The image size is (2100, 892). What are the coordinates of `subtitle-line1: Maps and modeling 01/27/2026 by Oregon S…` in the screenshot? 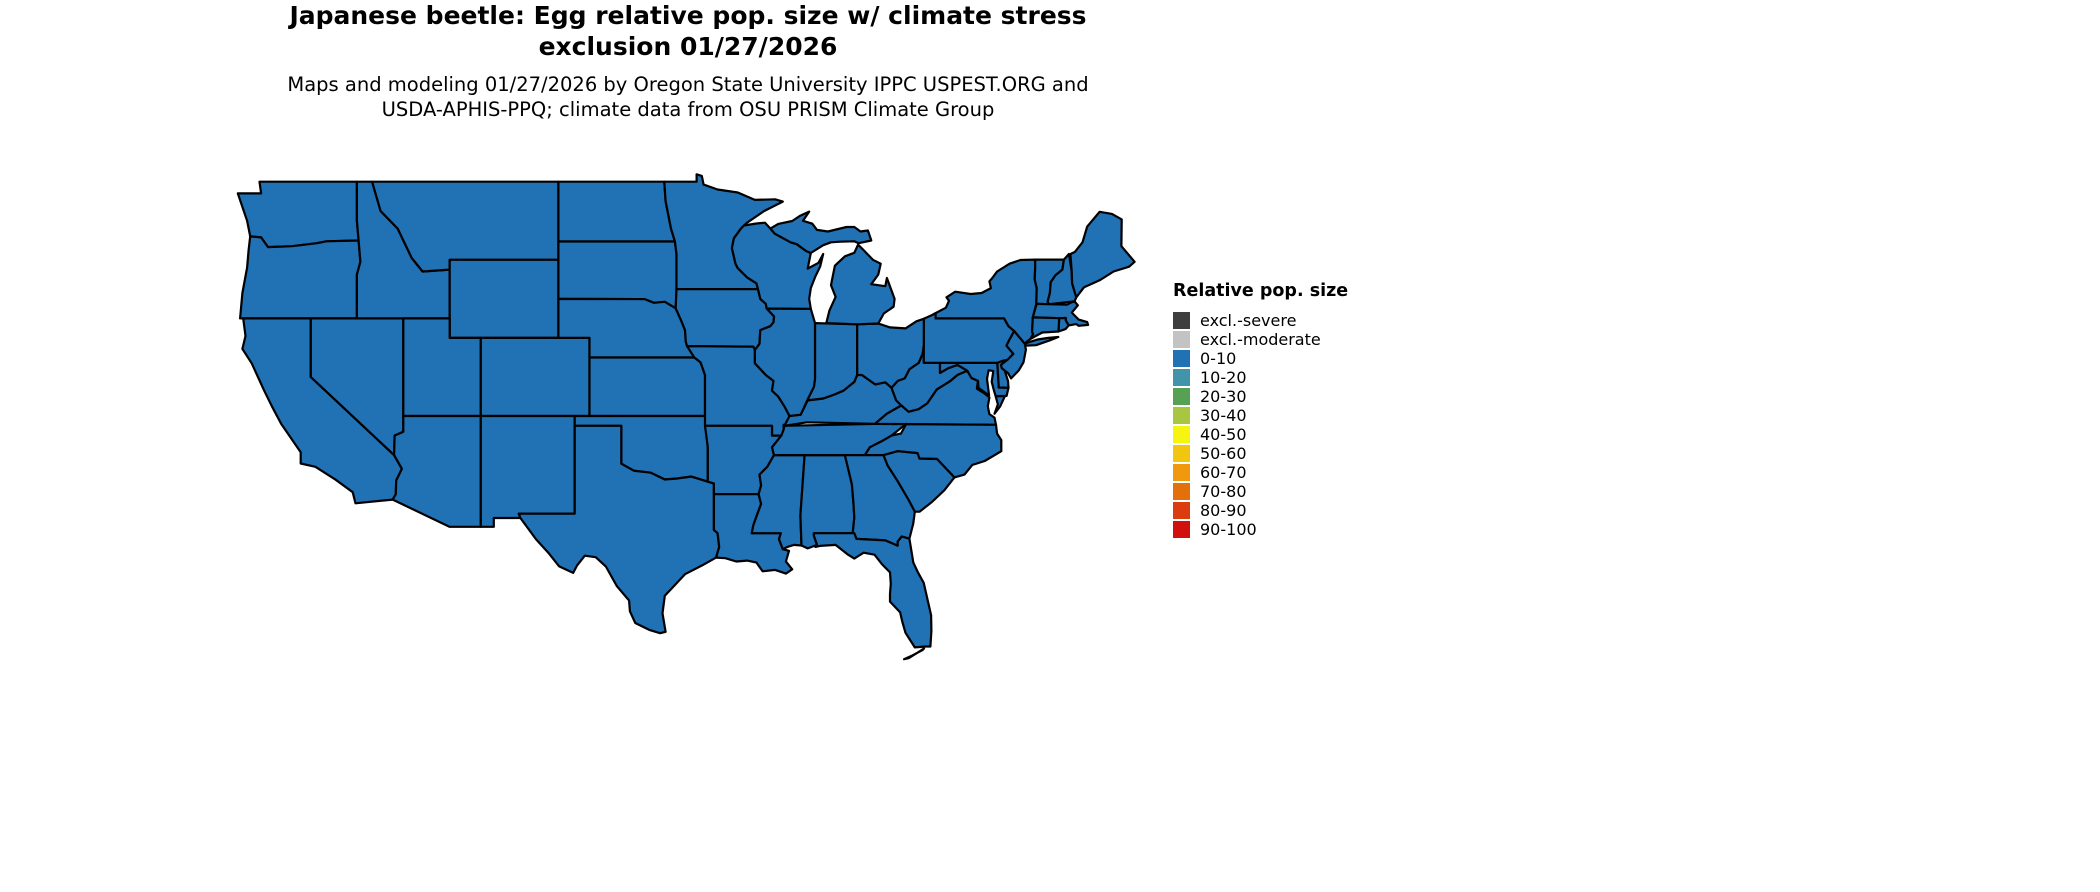 It's located at (688, 84).